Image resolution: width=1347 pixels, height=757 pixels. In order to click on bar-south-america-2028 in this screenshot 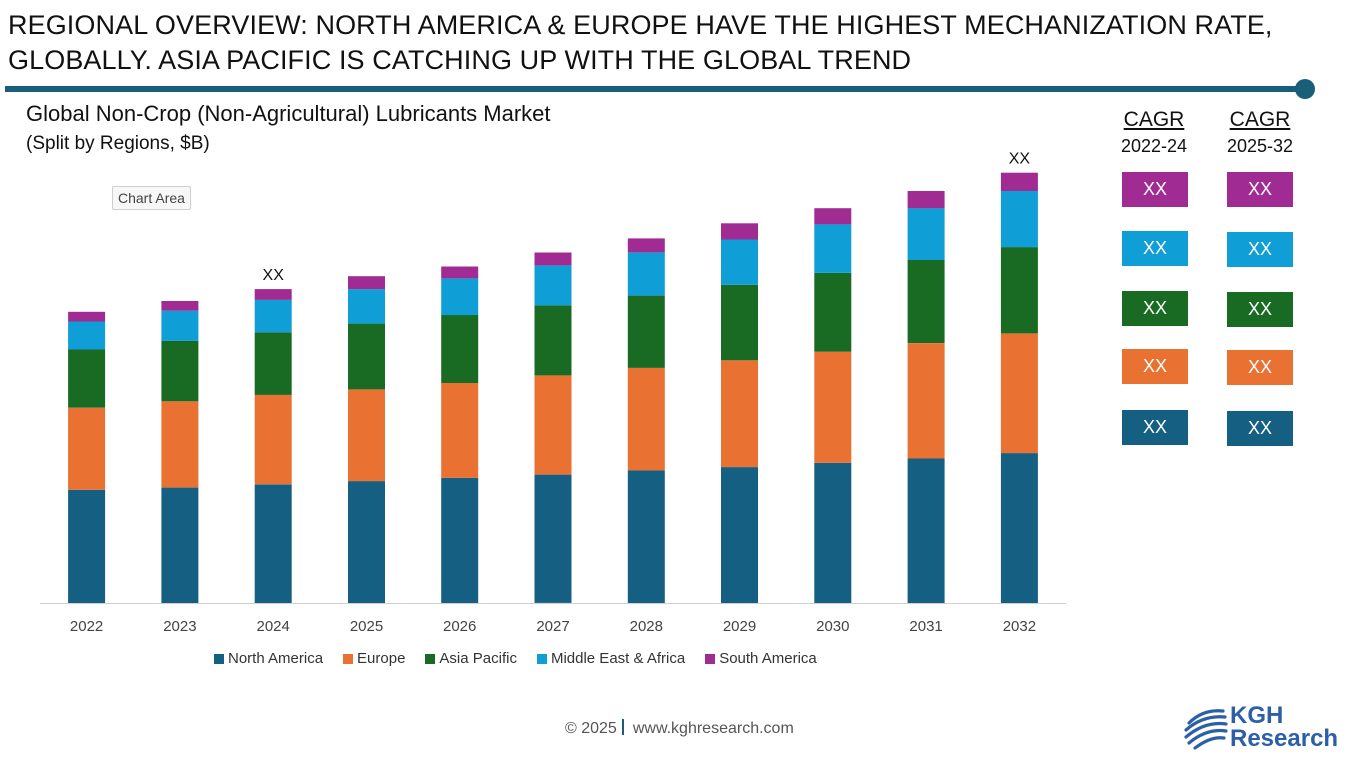, I will do `click(646, 245)`.